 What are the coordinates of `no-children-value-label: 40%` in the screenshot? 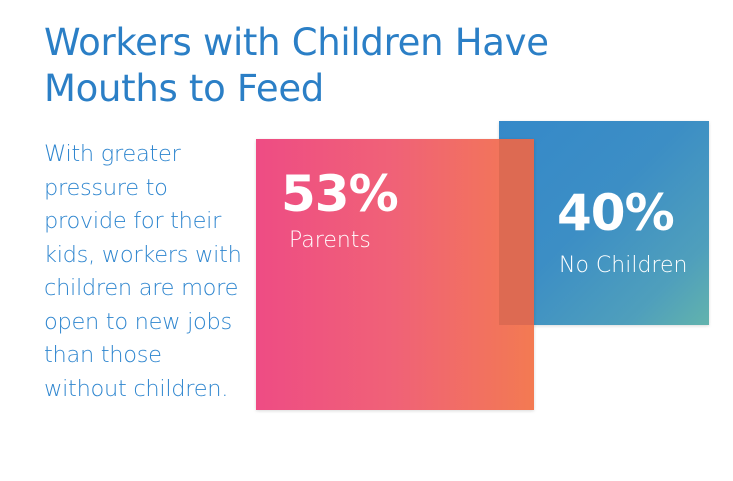 It's located at (616, 213).